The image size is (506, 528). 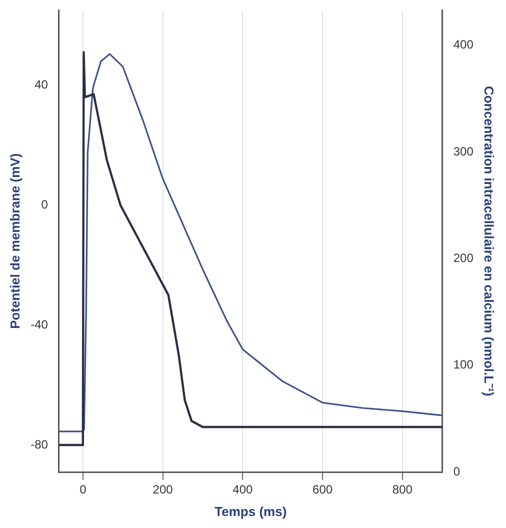 I want to click on y2-tick-label: 100, so click(x=463, y=365).